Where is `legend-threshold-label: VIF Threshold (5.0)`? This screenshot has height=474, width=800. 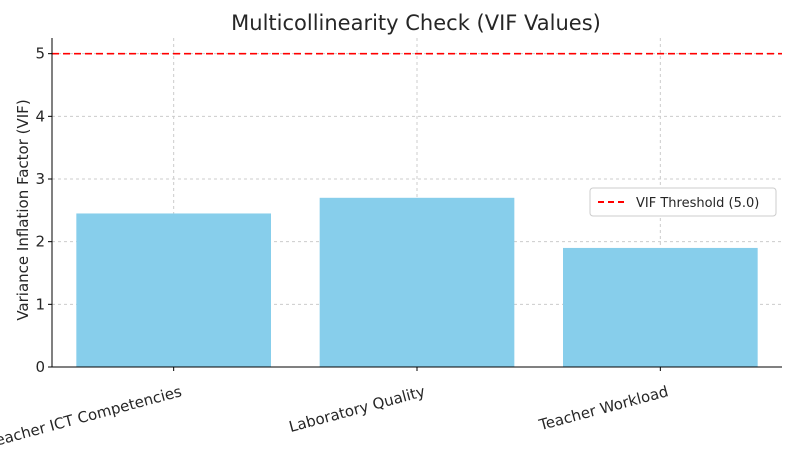 legend-threshold-label: VIF Threshold (5.0) is located at coordinates (697, 203).